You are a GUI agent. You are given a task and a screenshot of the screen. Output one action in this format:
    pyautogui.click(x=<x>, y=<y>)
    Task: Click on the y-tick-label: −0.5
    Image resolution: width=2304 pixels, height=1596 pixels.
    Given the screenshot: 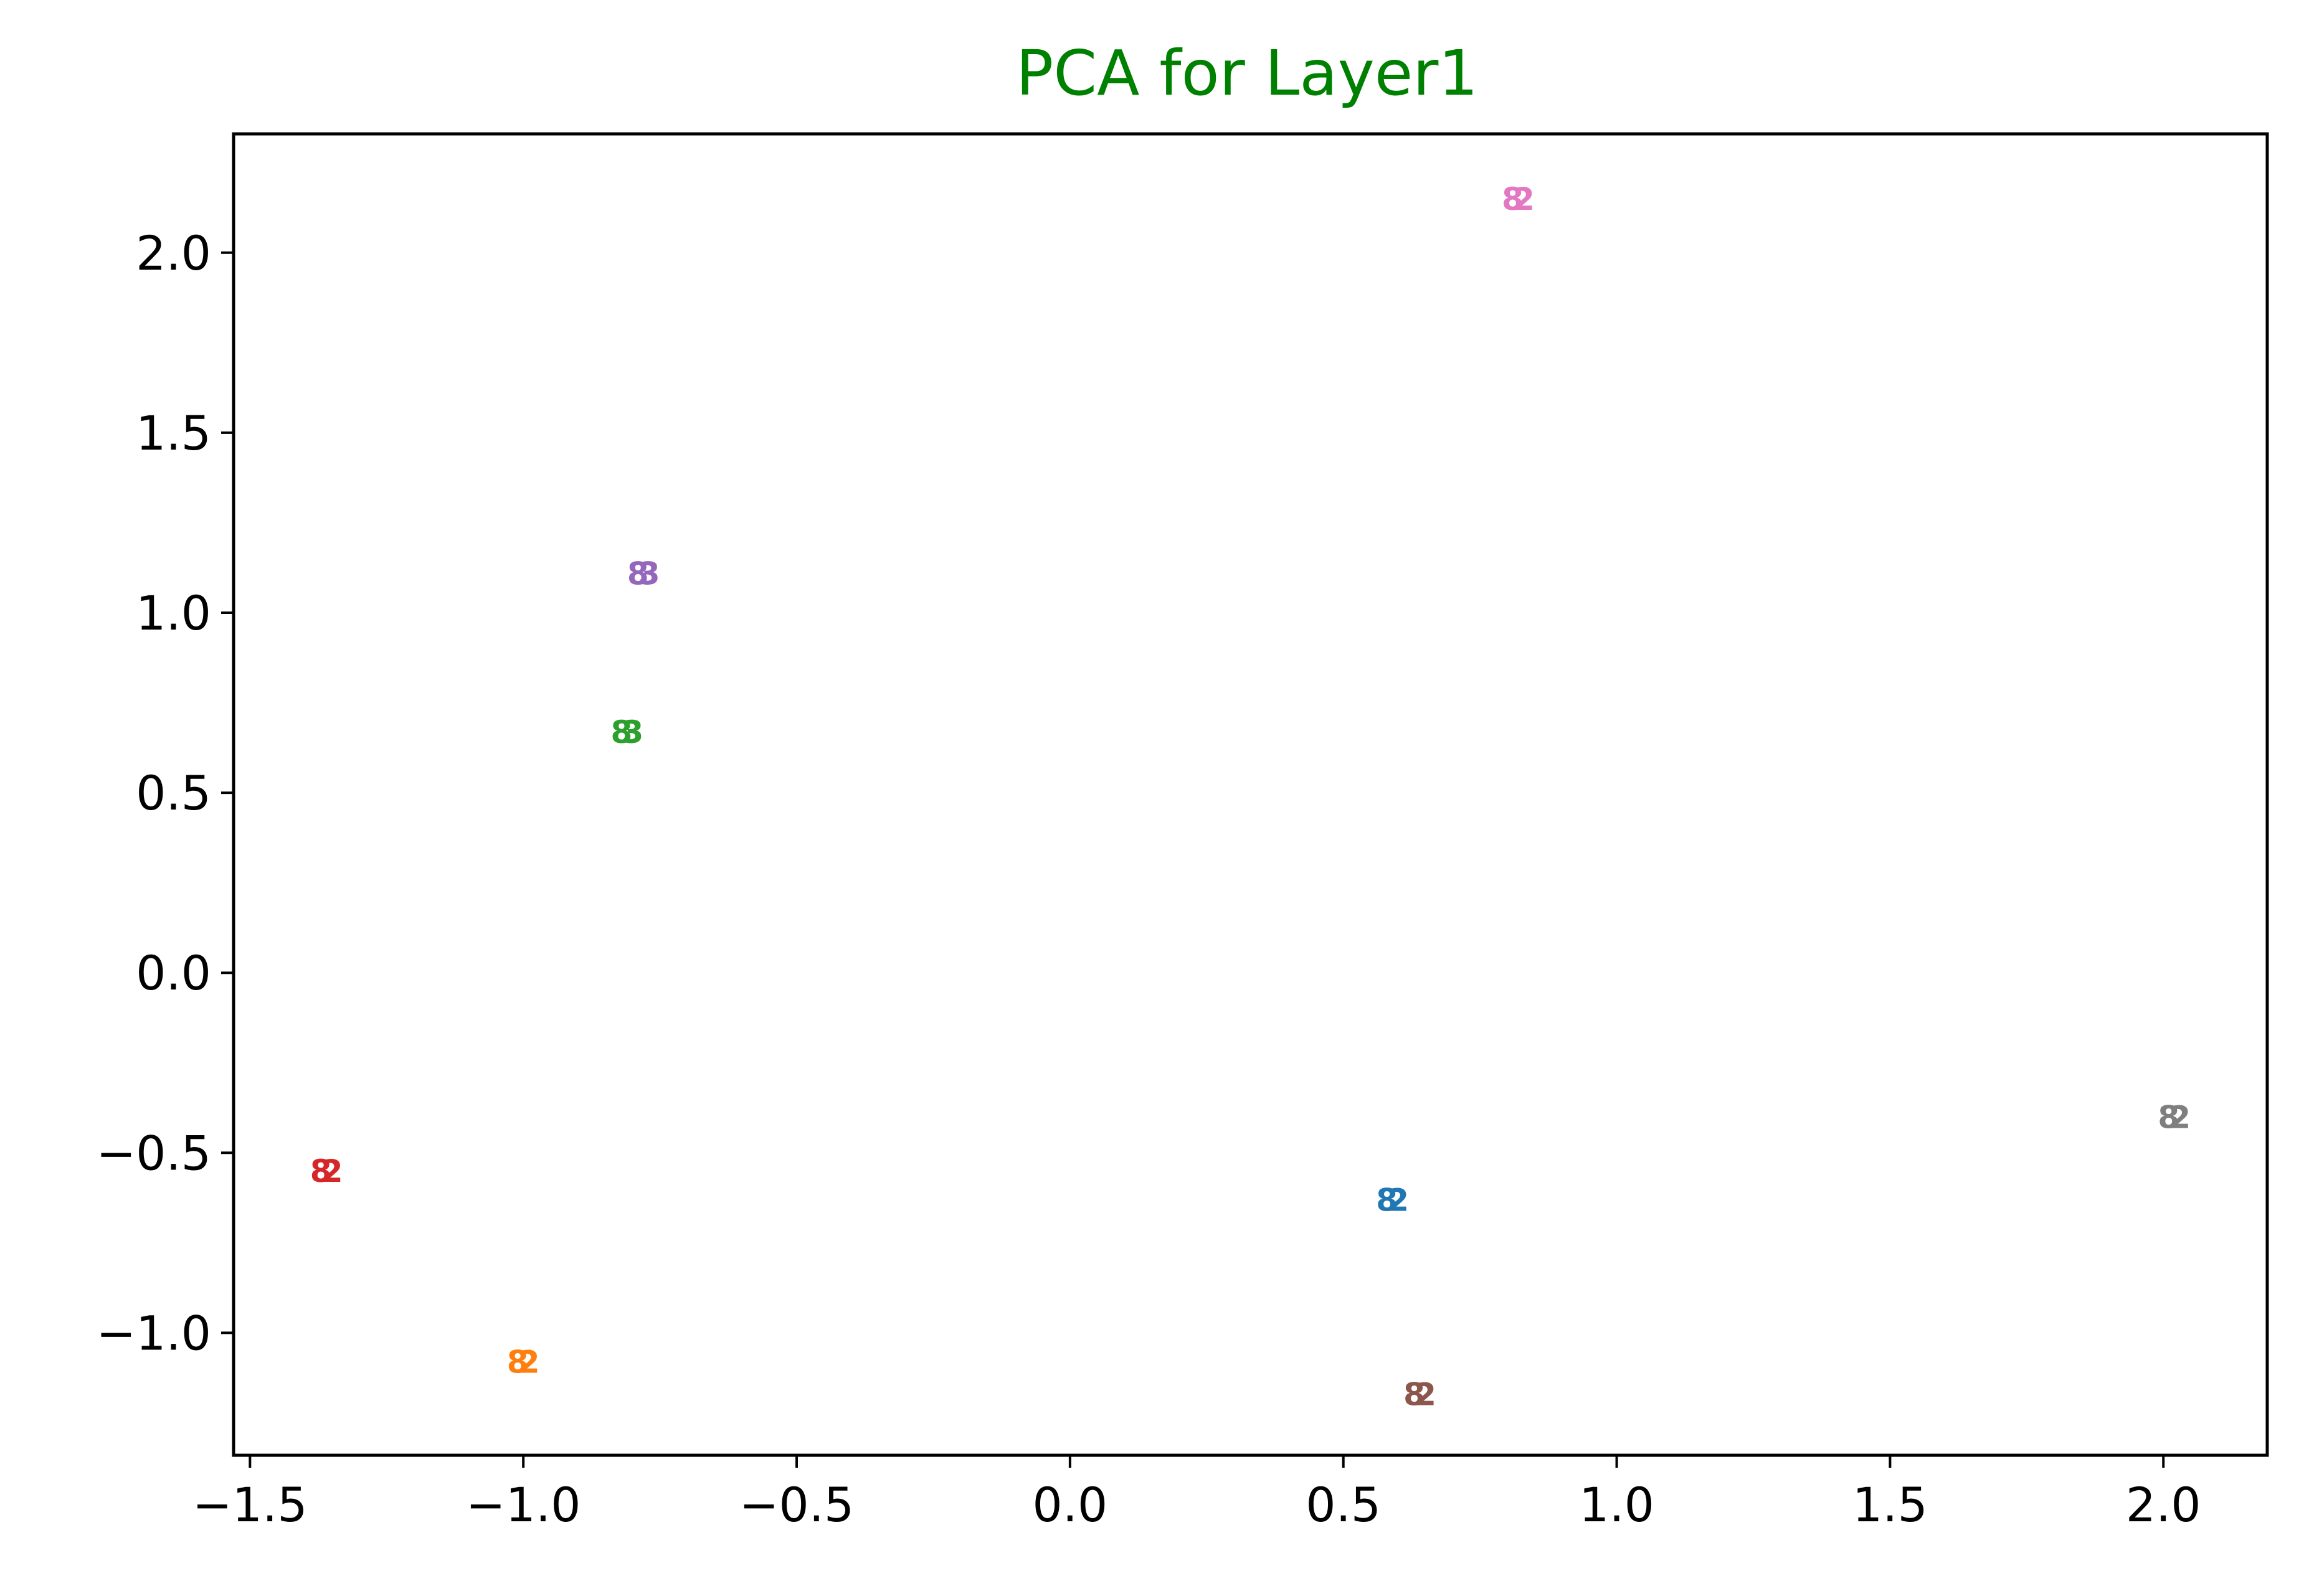 What is the action you would take?
    pyautogui.click(x=153, y=1153)
    